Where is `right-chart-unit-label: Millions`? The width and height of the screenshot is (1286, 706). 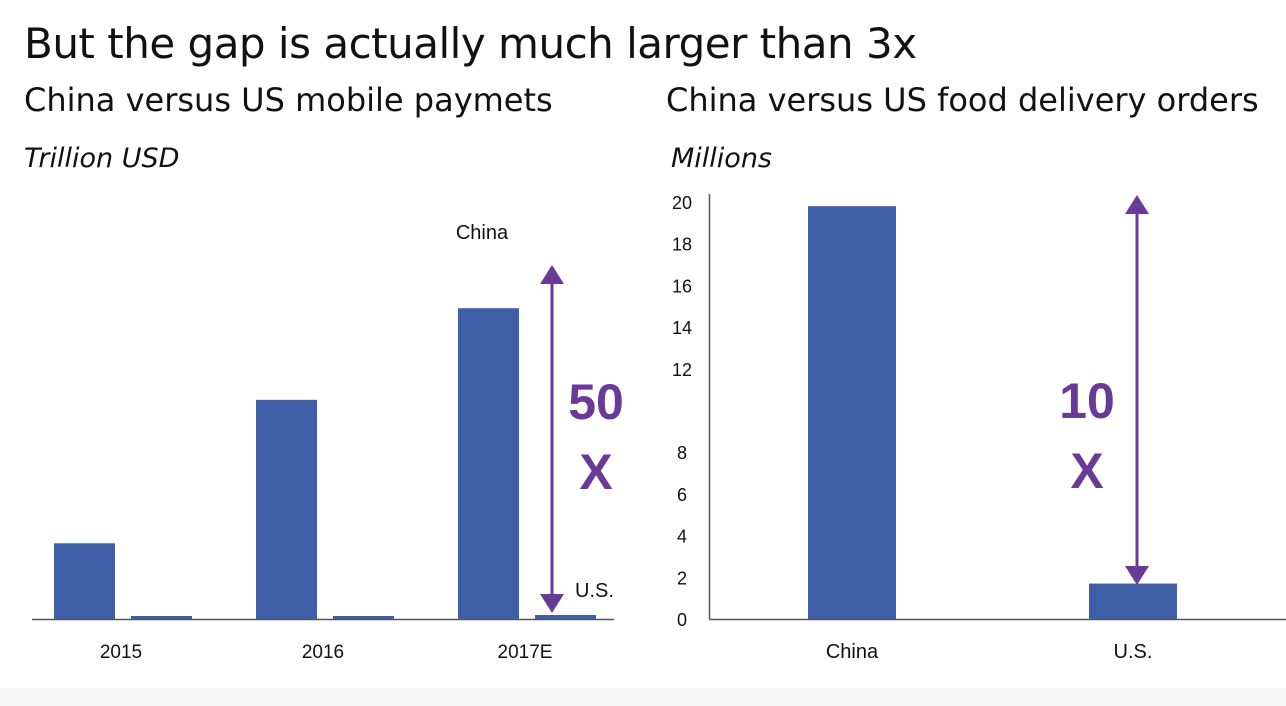
right-chart-unit-label: Millions is located at coordinates (721, 158).